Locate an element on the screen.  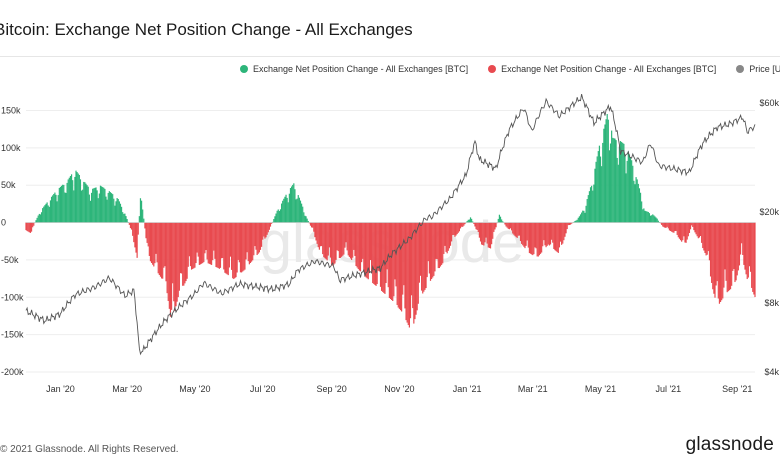
title-divider is located at coordinates (390, 56).